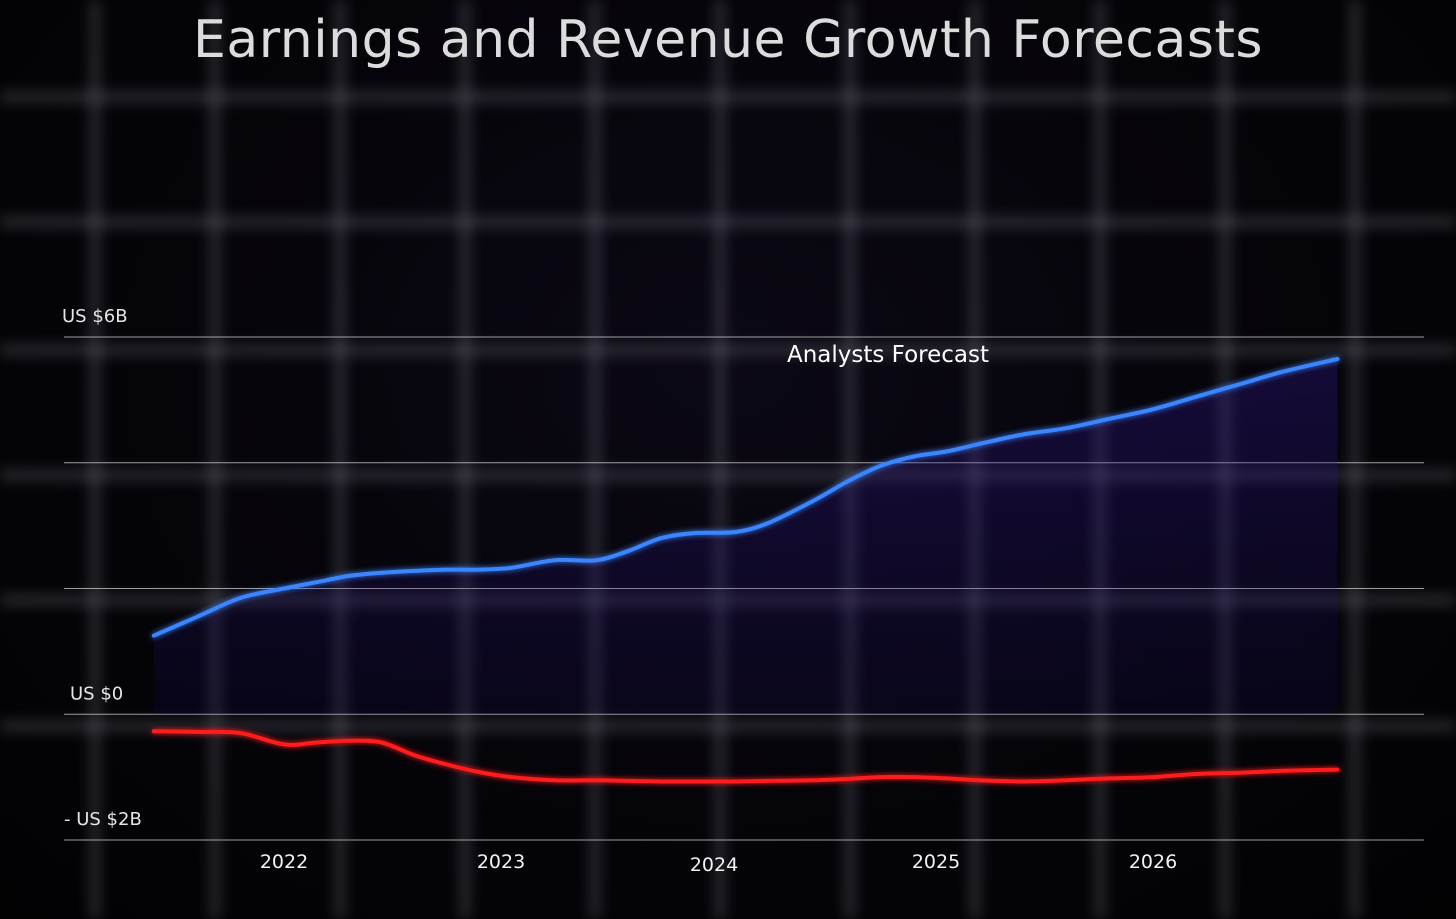 This screenshot has width=1456, height=919. What do you see at coordinates (745, 756) in the screenshot?
I see `earnings-line` at bounding box center [745, 756].